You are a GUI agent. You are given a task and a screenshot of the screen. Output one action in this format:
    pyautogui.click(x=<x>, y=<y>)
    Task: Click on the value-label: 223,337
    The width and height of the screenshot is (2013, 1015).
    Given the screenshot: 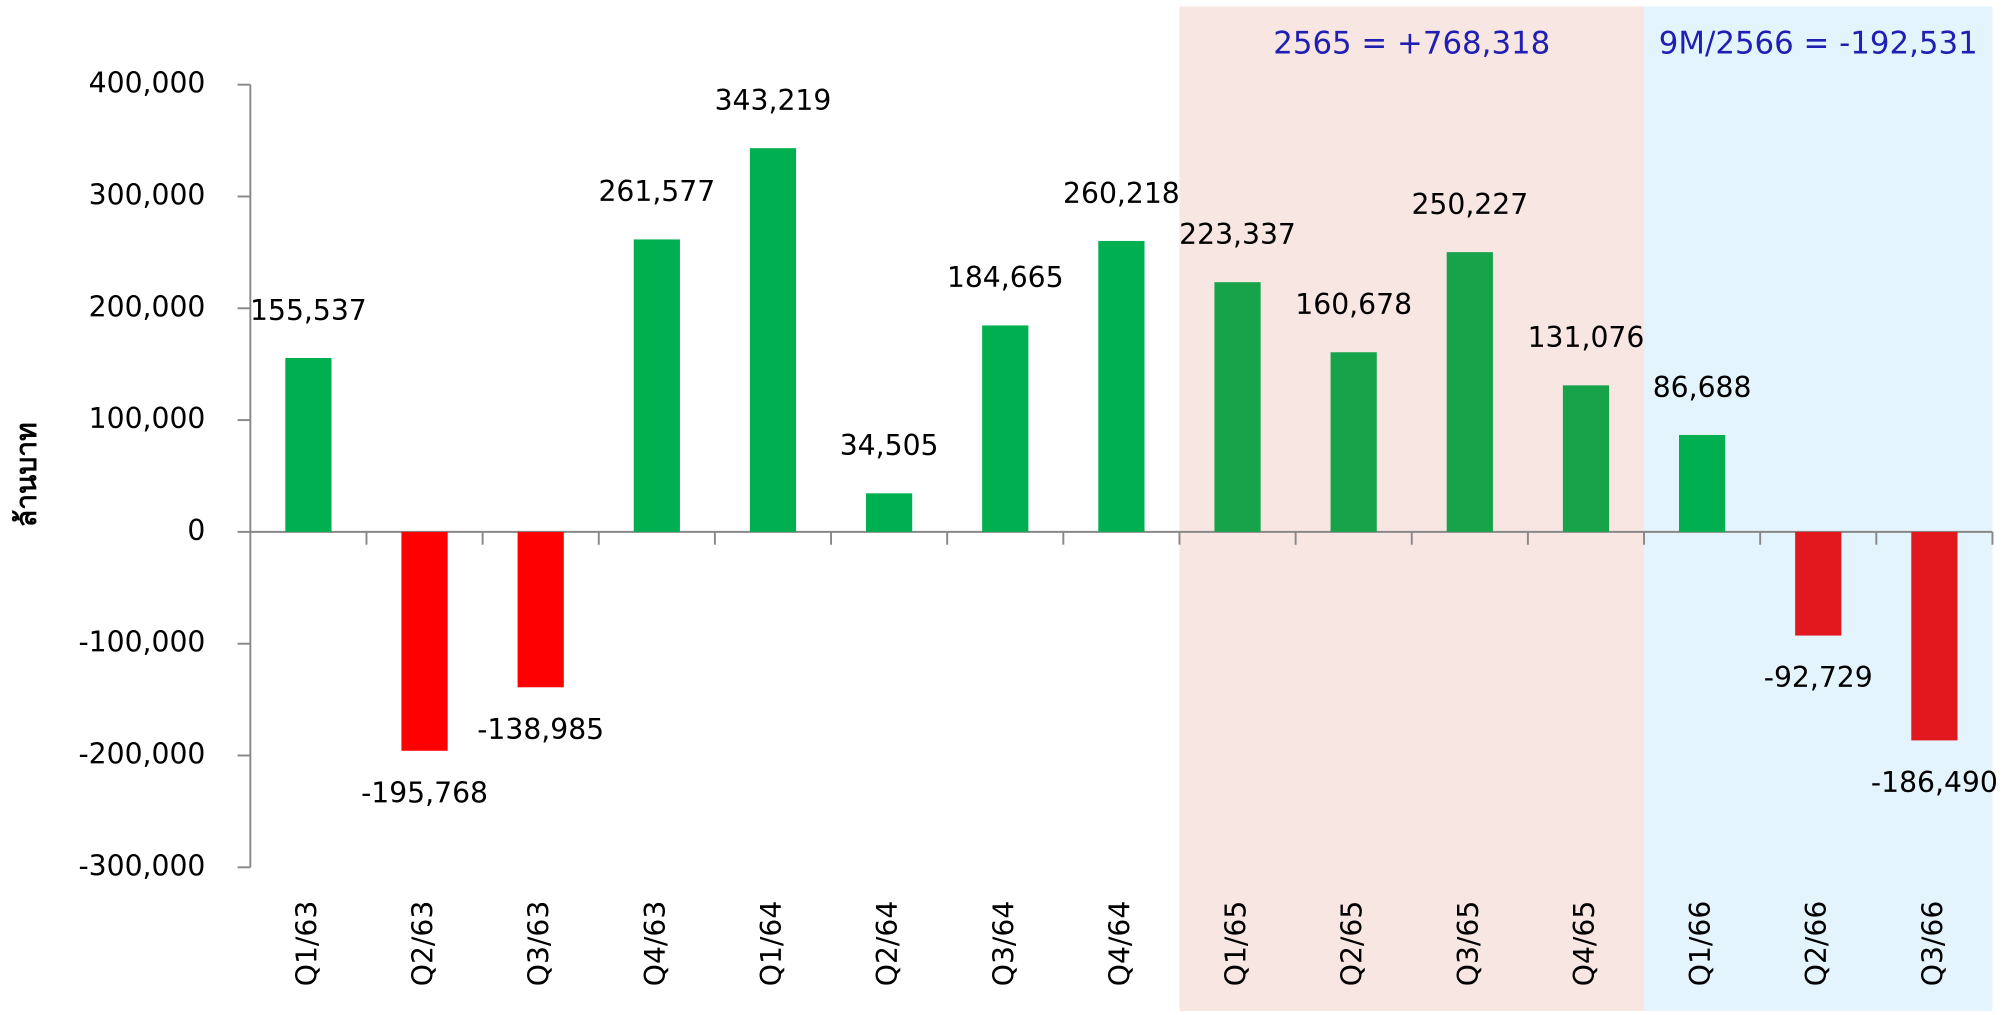 What is the action you would take?
    pyautogui.click(x=1237, y=234)
    